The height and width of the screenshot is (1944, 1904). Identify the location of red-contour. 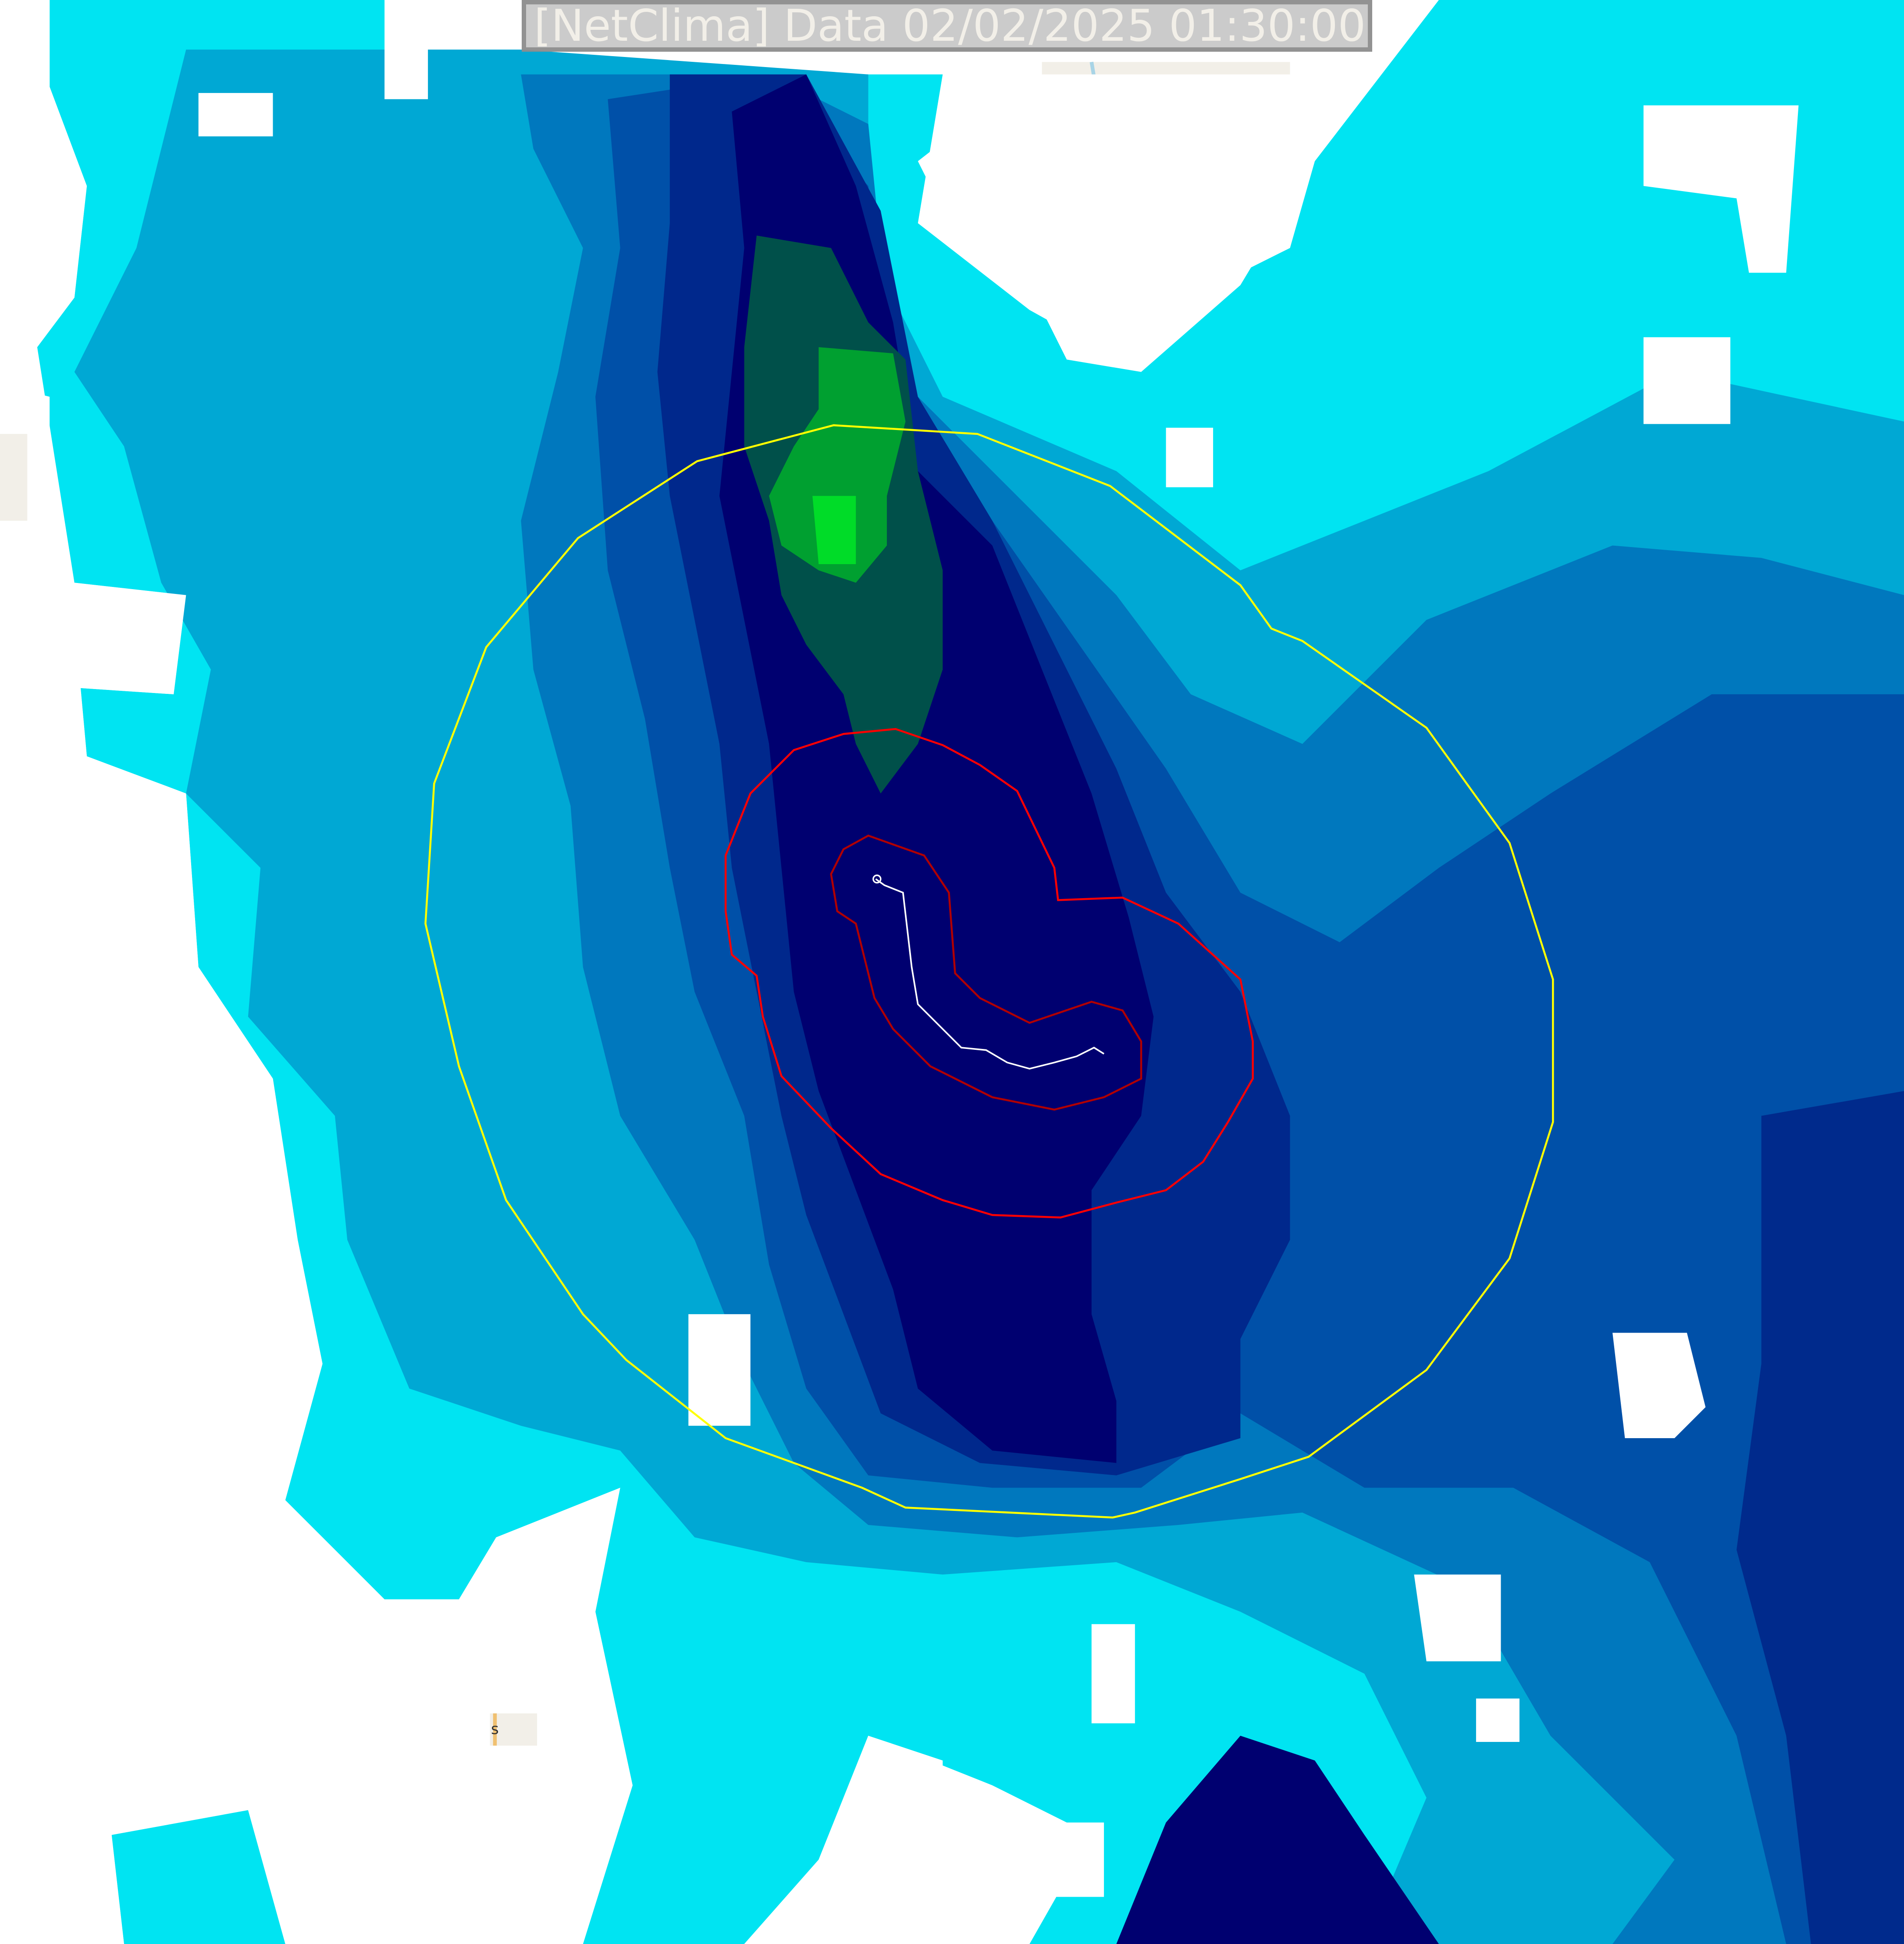
(989, 973).